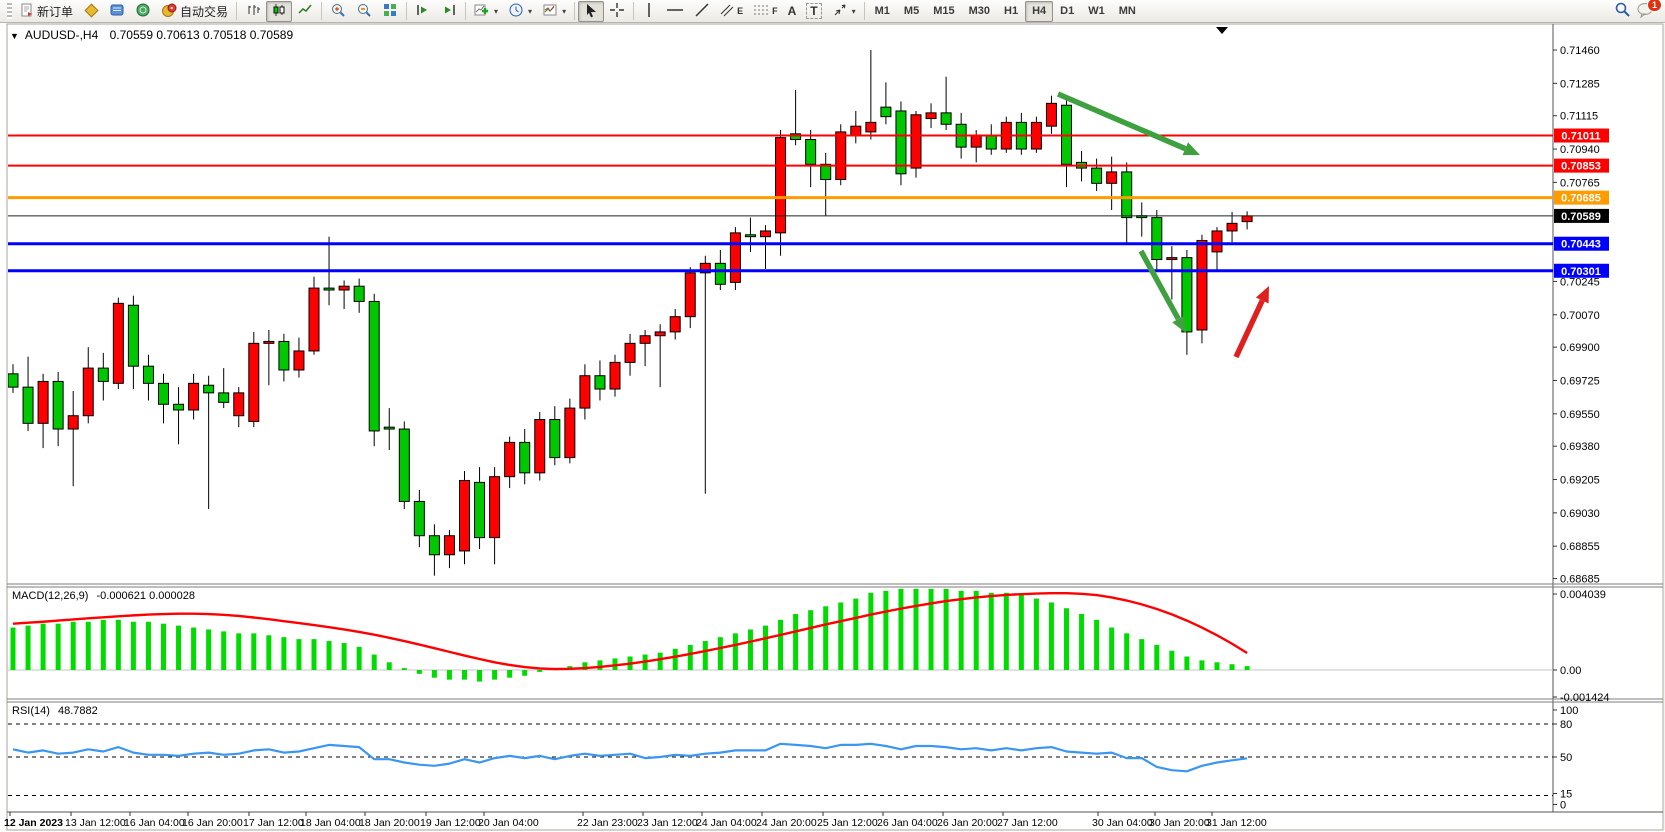 This screenshot has height=832, width=1665. What do you see at coordinates (1067, 10) in the screenshot?
I see `timeframe-button-D1: D1` at bounding box center [1067, 10].